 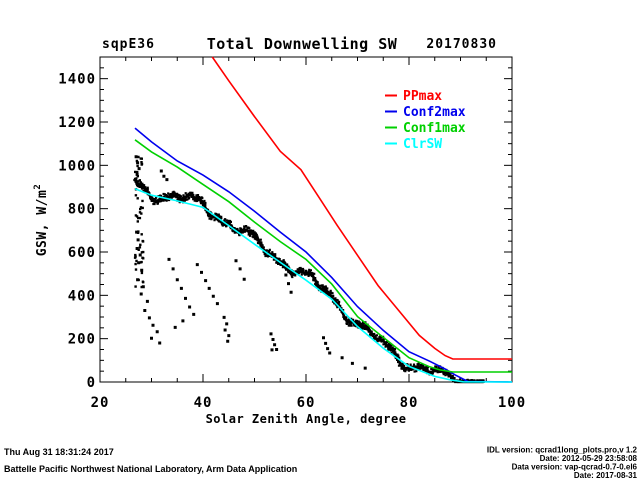 What do you see at coordinates (422, 96) in the screenshot?
I see `legend-label-ppmax: PPmax` at bounding box center [422, 96].